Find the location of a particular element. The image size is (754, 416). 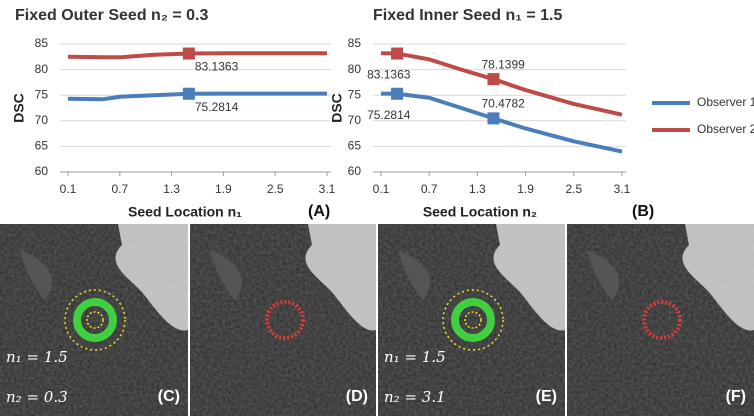

image-panel: (D) is located at coordinates (283, 320).